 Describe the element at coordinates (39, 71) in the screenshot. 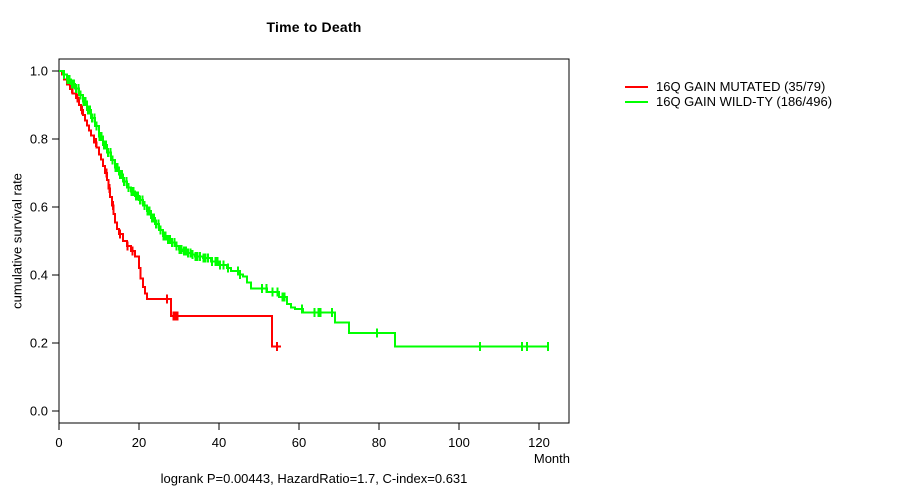

I see `y-tick-label: 1.0` at that location.